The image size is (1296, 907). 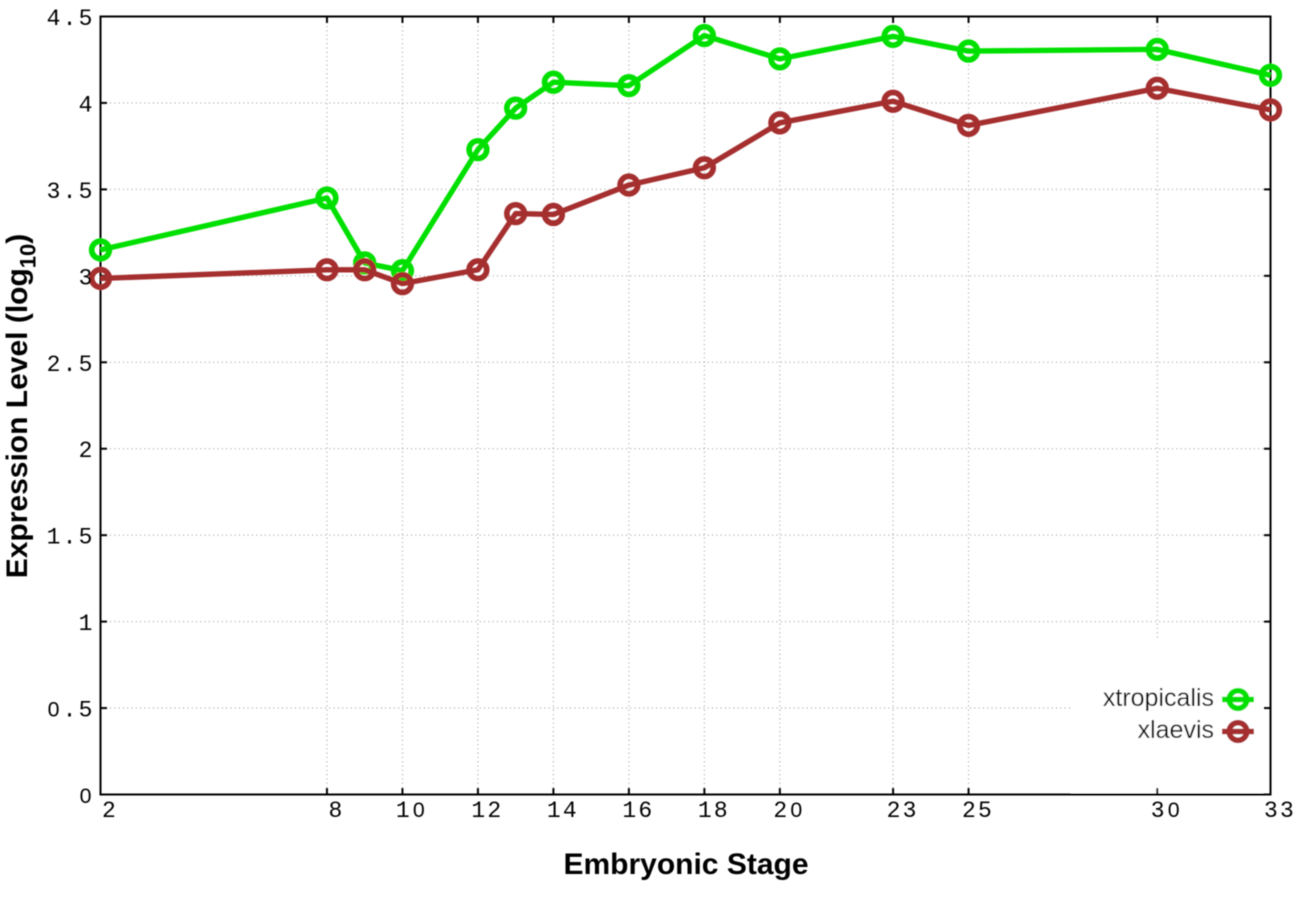 What do you see at coordinates (645, 811) in the screenshot?
I see `svg-text: 6` at bounding box center [645, 811].